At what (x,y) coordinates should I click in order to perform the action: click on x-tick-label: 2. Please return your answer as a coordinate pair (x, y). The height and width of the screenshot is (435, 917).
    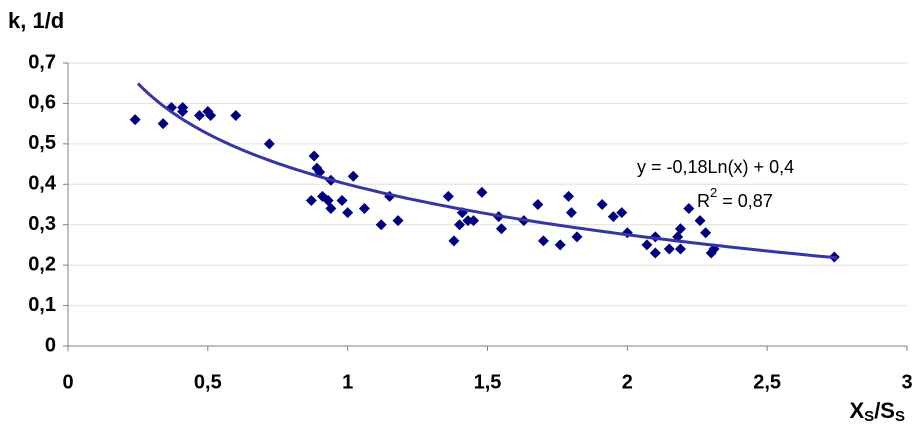
    Looking at the image, I should click on (627, 382).